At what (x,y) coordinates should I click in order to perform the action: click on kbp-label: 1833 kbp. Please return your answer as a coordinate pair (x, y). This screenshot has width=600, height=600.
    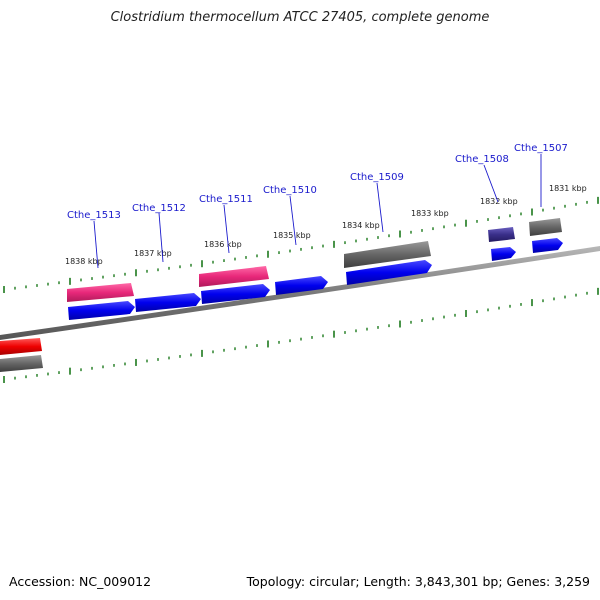
    Looking at the image, I should click on (430, 213).